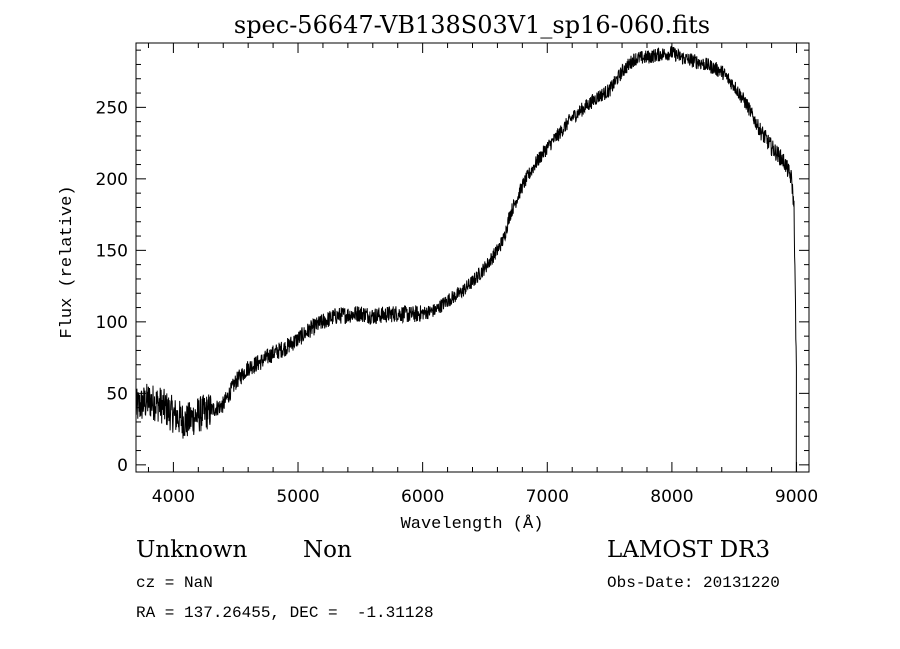 This screenshot has height=649, width=900. What do you see at coordinates (689, 550) in the screenshot?
I see `annotation-survey: LAMOST DR3` at bounding box center [689, 550].